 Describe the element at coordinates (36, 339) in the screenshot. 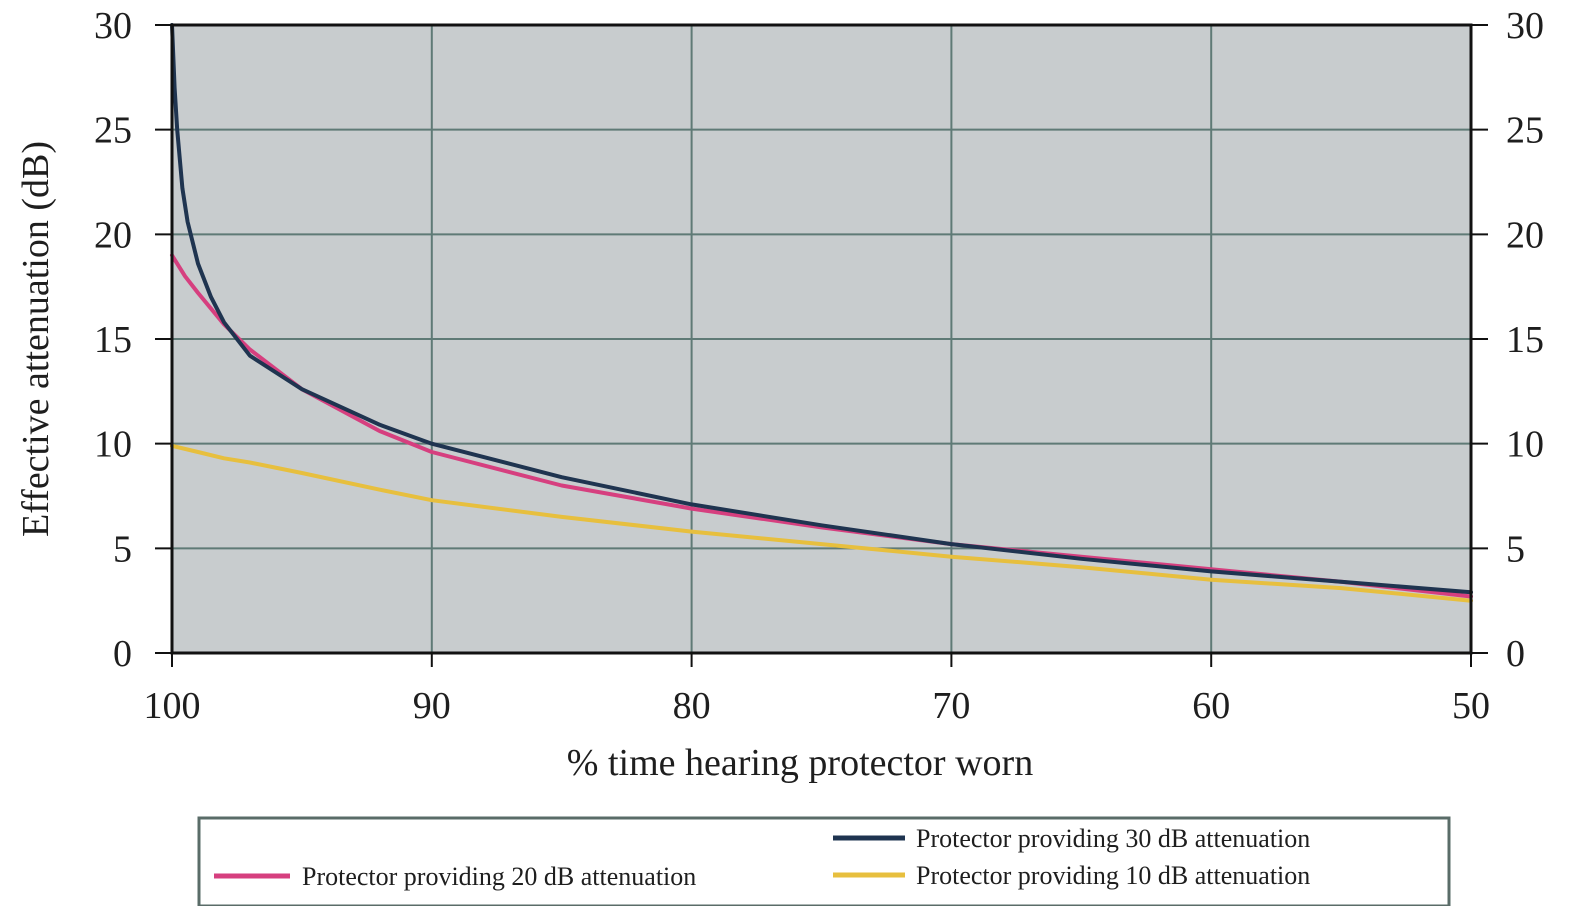

I see `y-axis-title: Effective attenuation (dB)` at that location.